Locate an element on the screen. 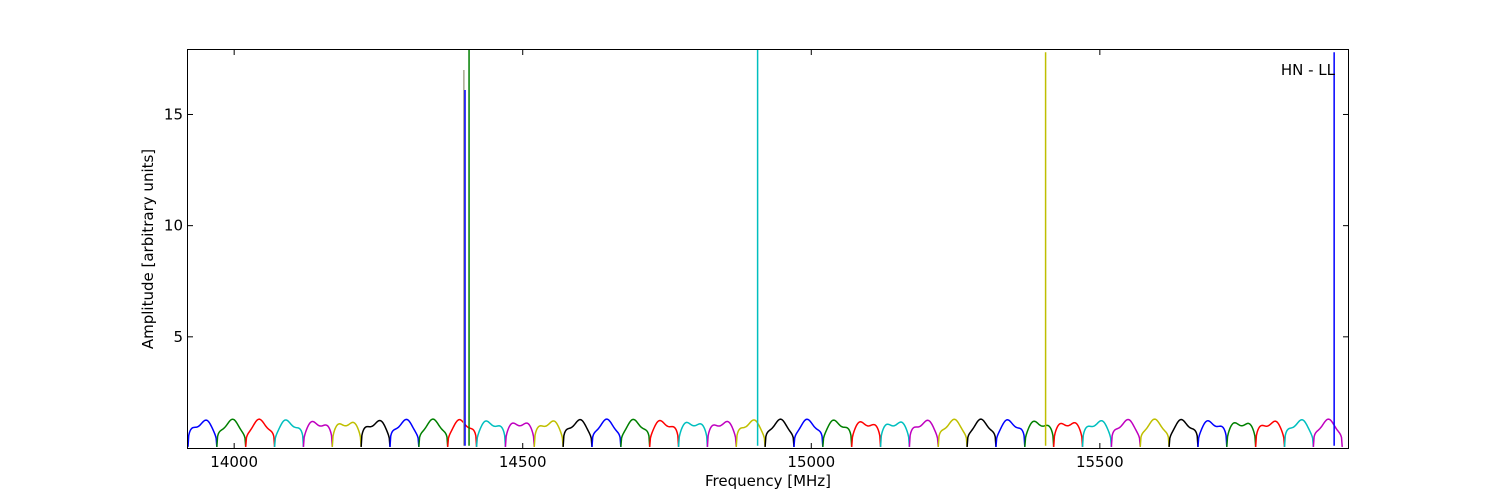 This screenshot has height=500, width=1500. y-axis-label: Amplitude [arbitrary units] is located at coordinates (148, 249).